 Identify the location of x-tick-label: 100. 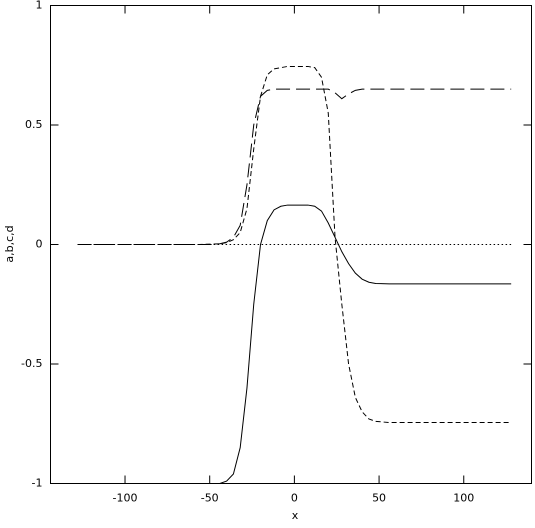
(463, 498).